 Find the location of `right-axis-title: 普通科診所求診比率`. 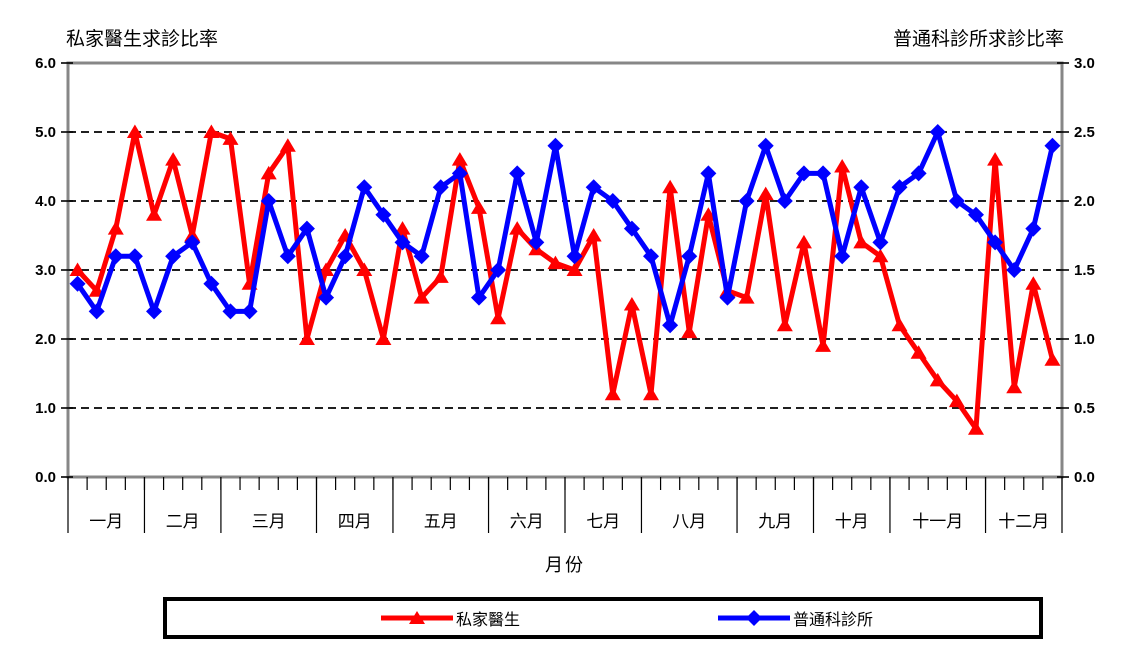

right-axis-title: 普通科診所求診比率 is located at coordinates (978, 39).